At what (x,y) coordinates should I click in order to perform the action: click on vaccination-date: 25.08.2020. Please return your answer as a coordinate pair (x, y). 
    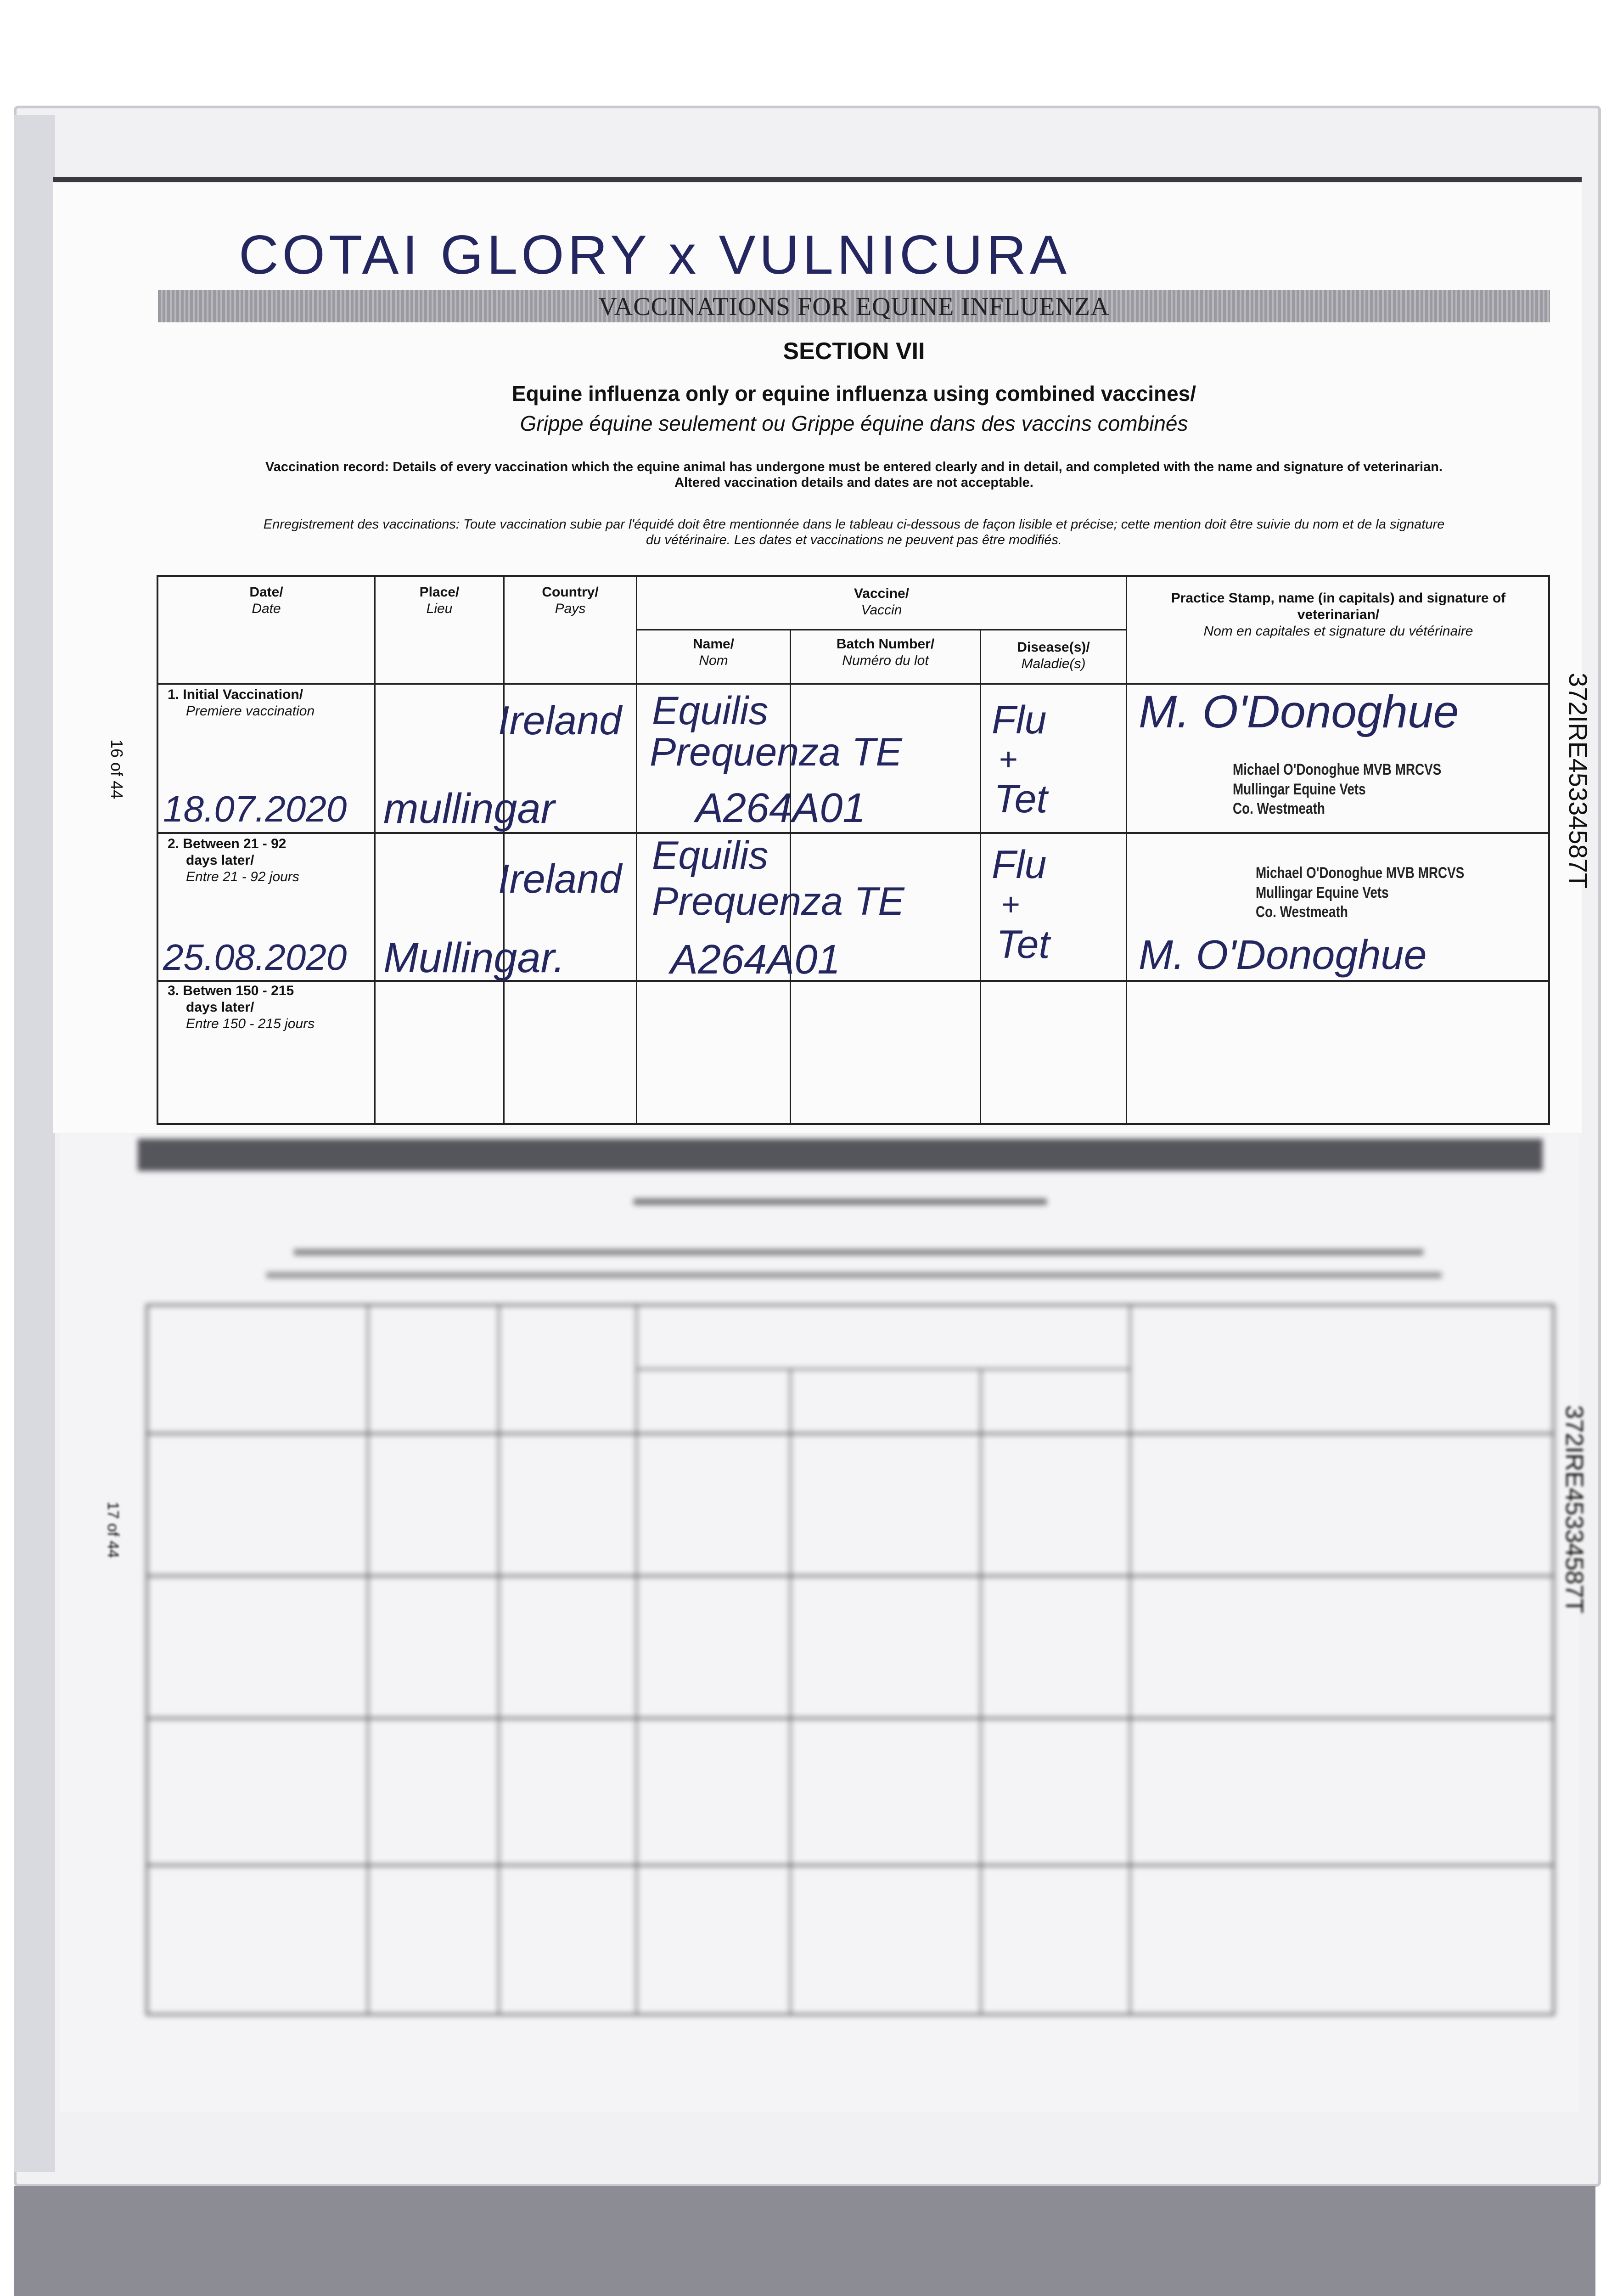
    Looking at the image, I should click on (255, 957).